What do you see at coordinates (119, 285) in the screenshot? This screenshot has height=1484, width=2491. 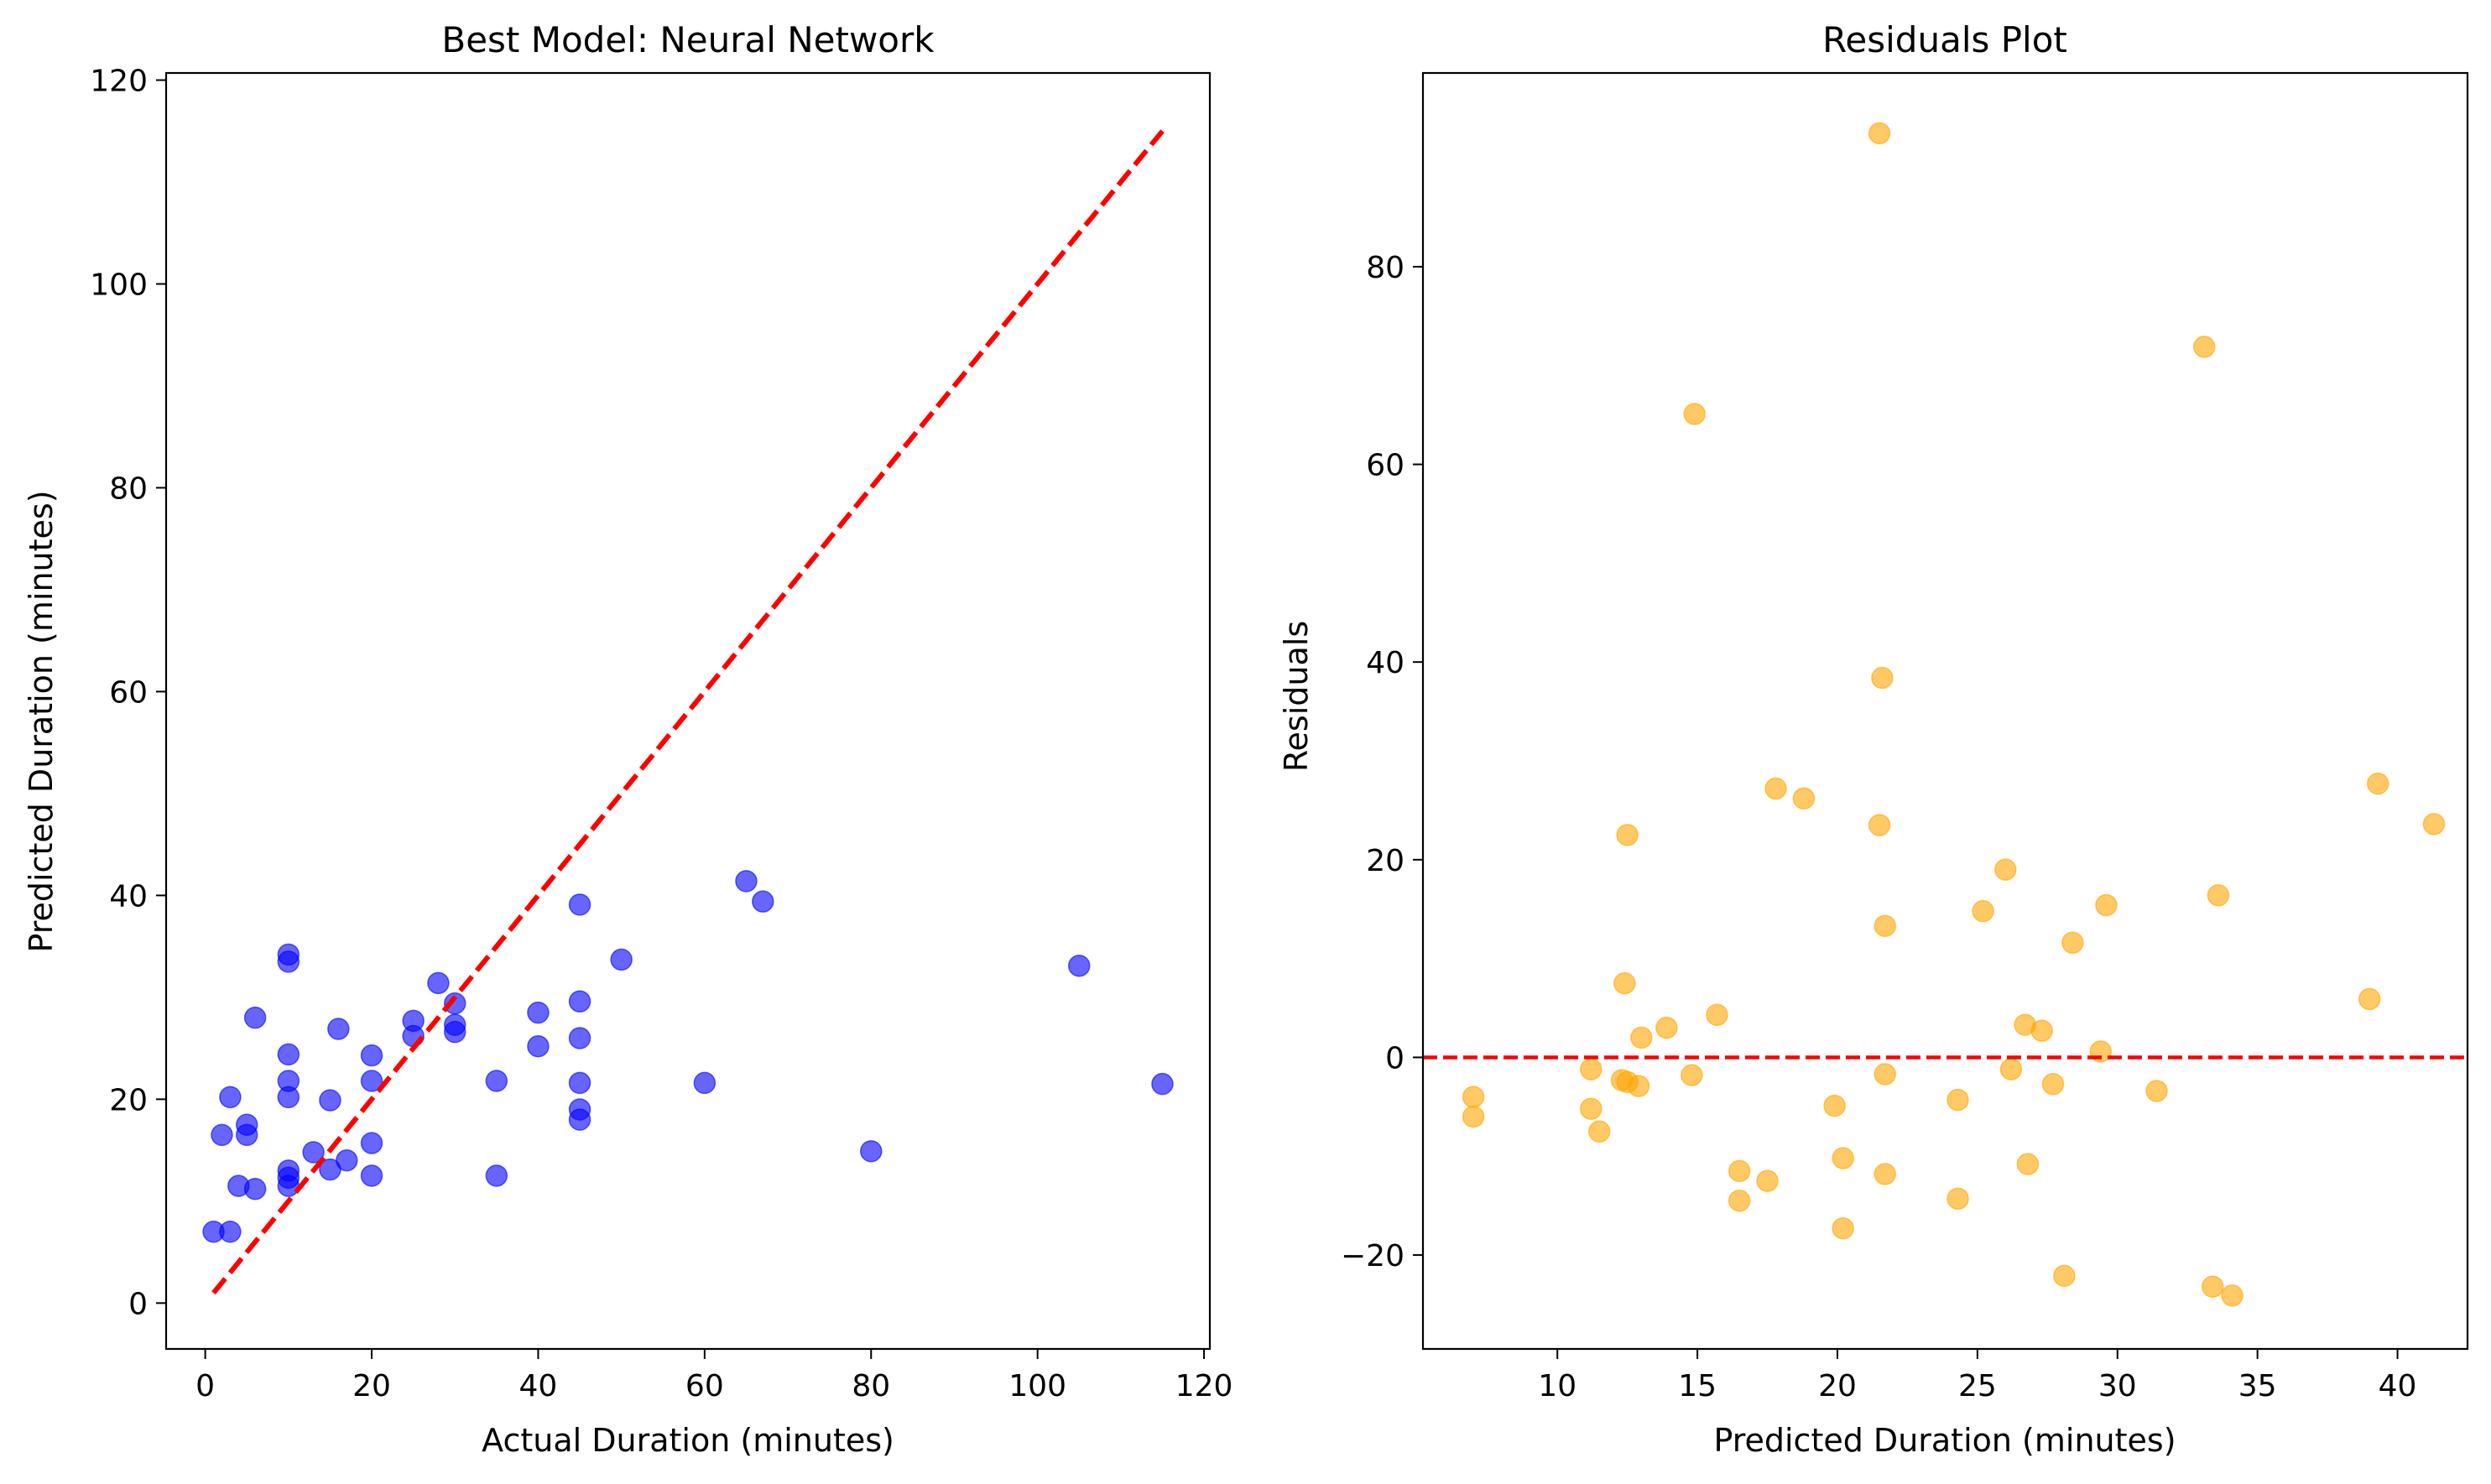 I see `y-tick-label: 100` at bounding box center [119, 285].